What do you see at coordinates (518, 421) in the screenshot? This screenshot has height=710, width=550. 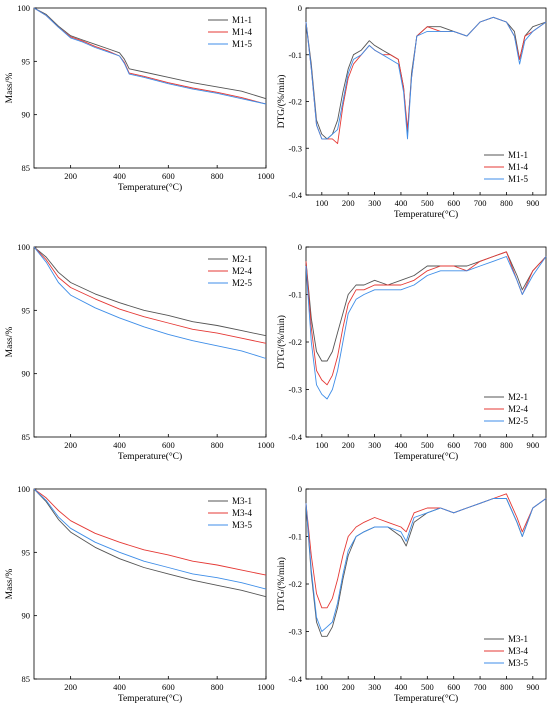 I see `legend-entry: M2-5` at bounding box center [518, 421].